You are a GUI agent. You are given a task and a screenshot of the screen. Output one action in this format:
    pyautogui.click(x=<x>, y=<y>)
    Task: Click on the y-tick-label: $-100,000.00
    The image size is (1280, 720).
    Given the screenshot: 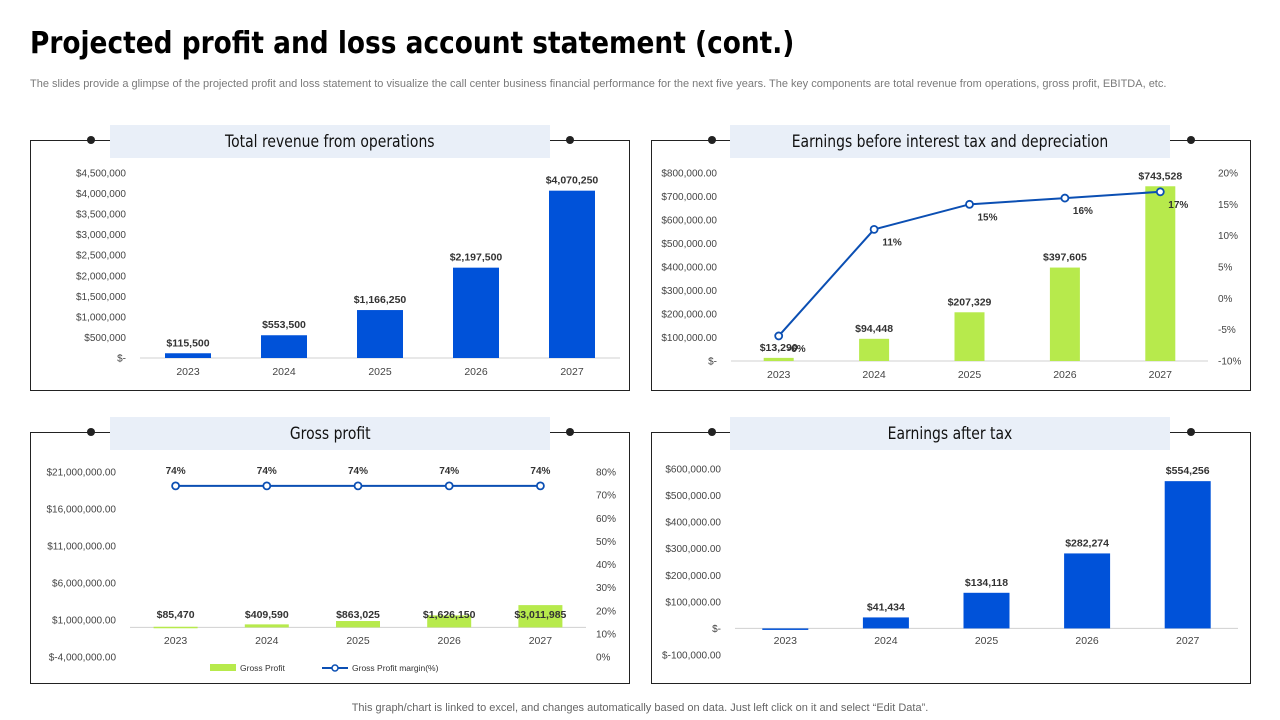 What is the action you would take?
    pyautogui.click(x=691, y=656)
    